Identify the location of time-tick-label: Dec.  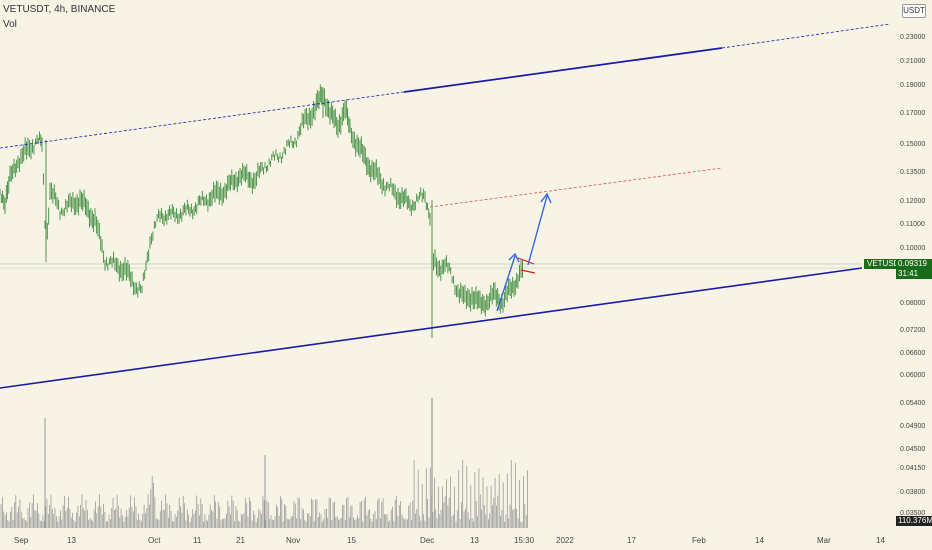
(427, 540).